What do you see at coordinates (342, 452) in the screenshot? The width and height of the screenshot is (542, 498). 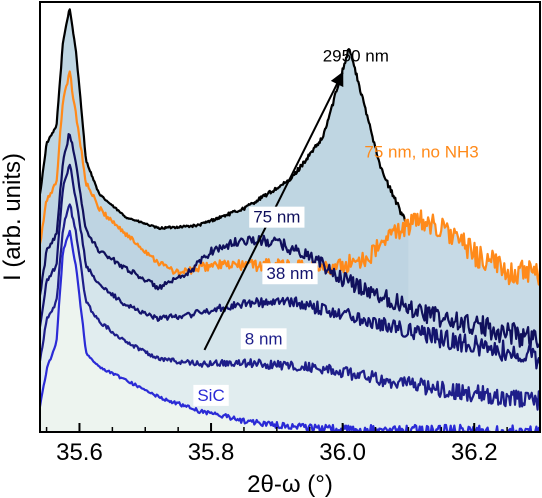 I see `x-tick-label: 36.0` at bounding box center [342, 452].